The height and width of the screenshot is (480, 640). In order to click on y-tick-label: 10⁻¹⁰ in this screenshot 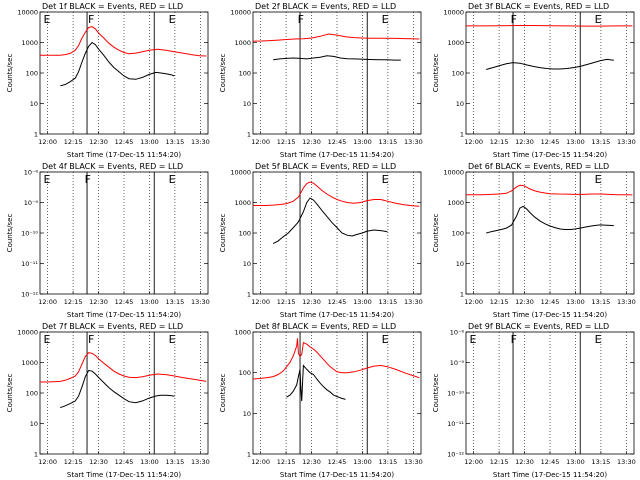, I will do `click(29, 234)`.